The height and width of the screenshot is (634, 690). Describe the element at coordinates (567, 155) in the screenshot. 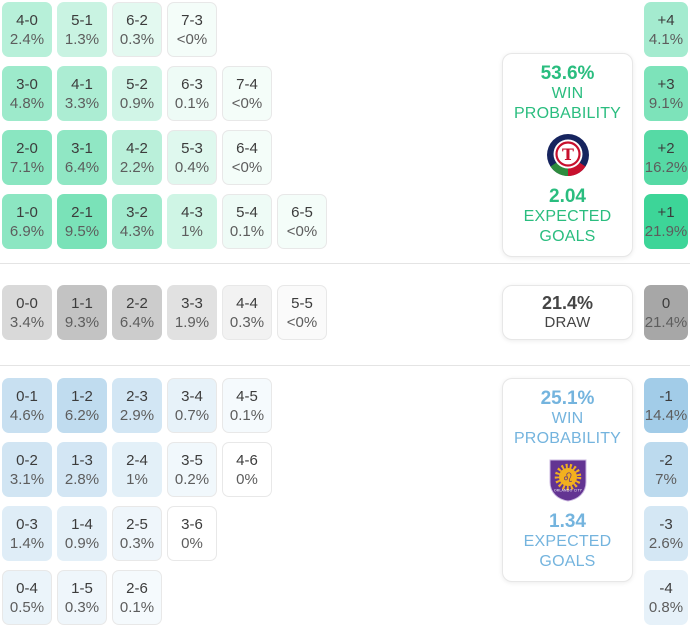

I see `home-team-logo-icon: T` at that location.